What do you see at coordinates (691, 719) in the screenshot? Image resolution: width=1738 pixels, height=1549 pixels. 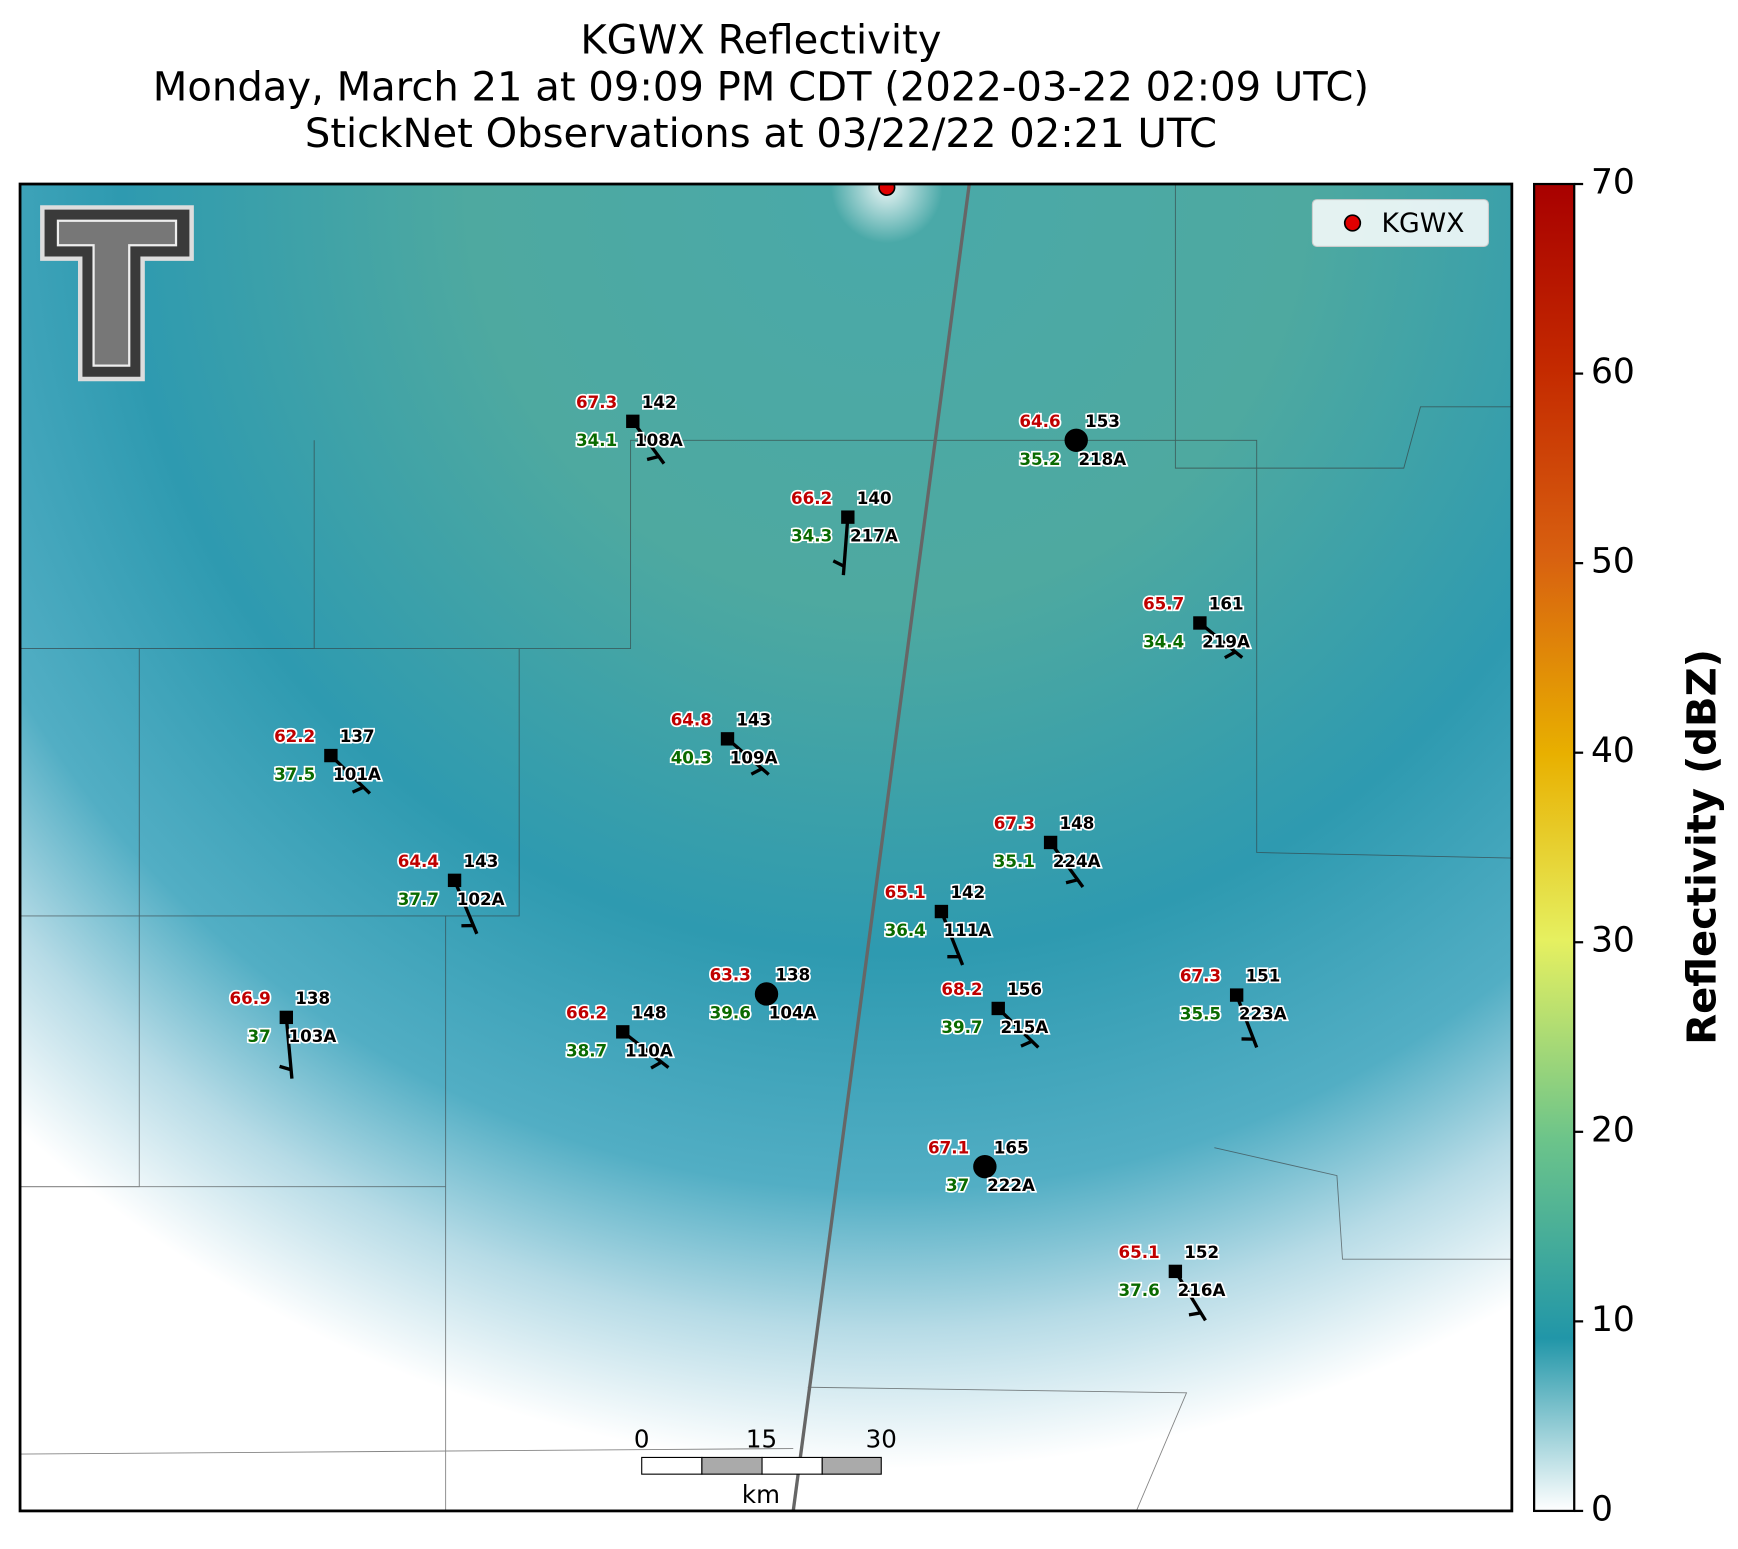 I see `temperature: 64.8` at bounding box center [691, 719].